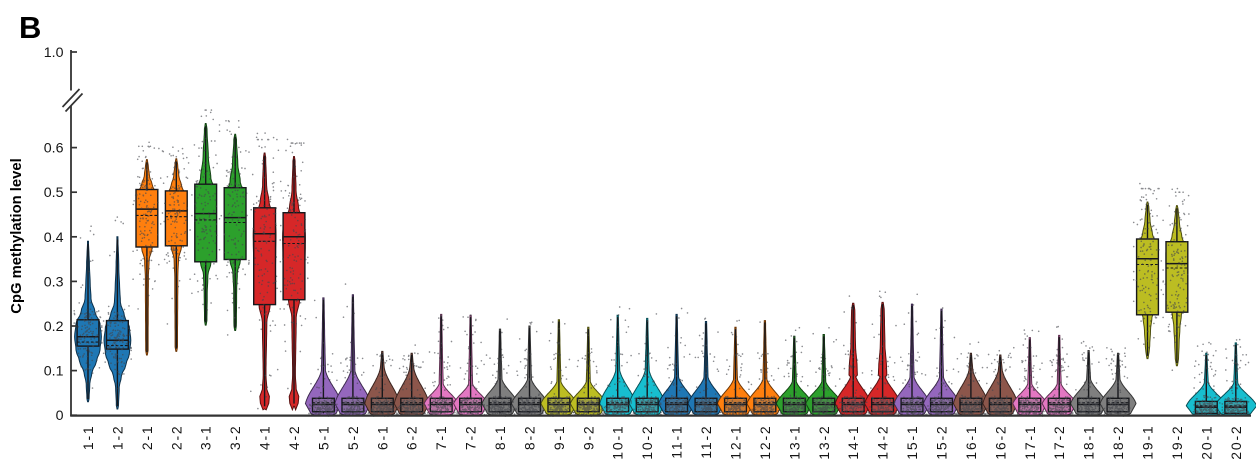 The height and width of the screenshot is (462, 1256). I want to click on svg-text: 11-2, so click(706, 442).